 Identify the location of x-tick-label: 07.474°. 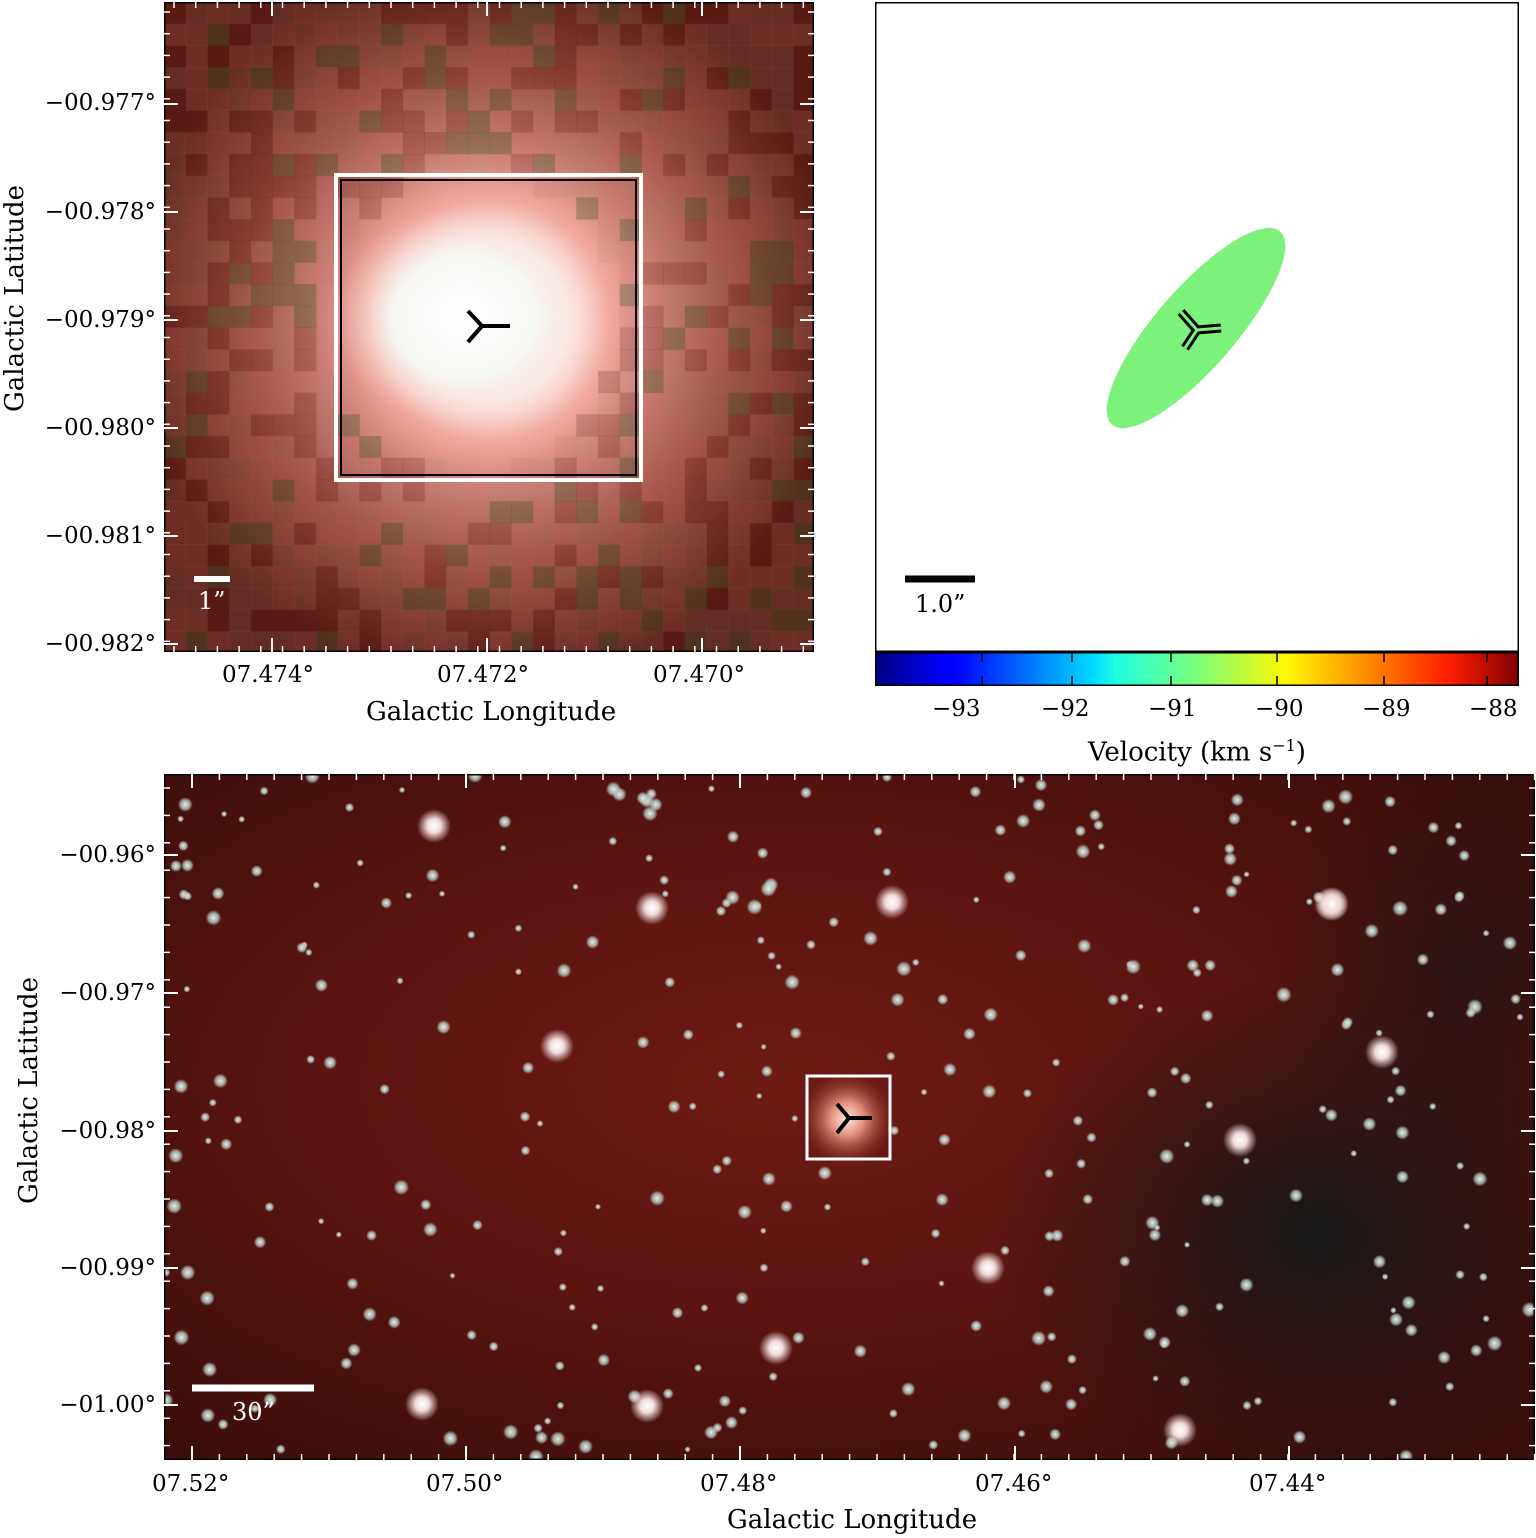
(268, 675).